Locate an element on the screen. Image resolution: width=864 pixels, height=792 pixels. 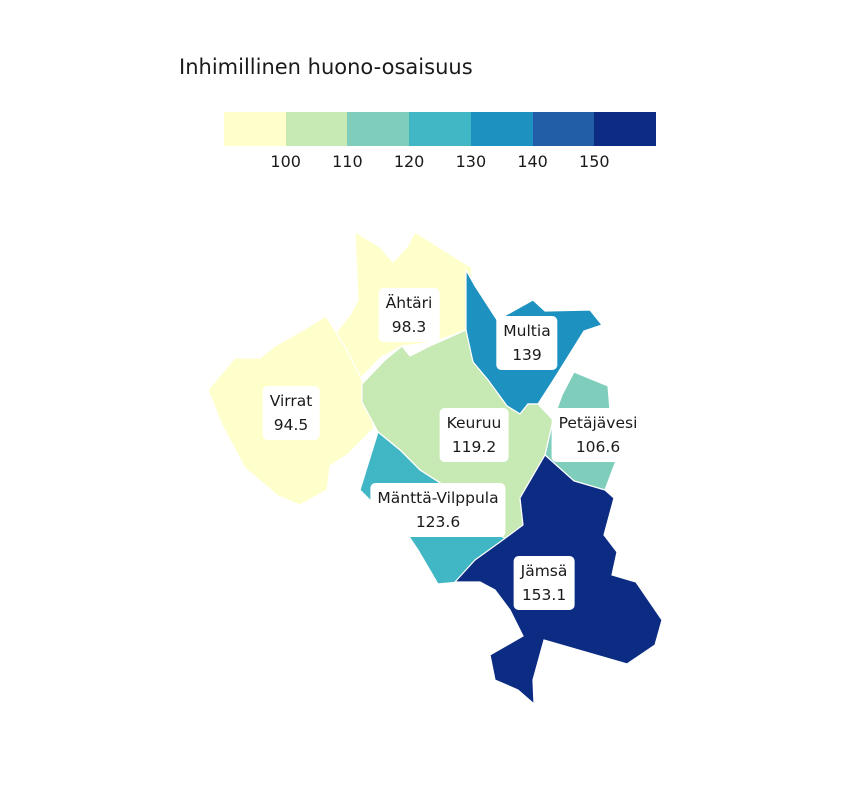
region-label-petajavesi: Petäjävesi 106.6 is located at coordinates (598, 435).